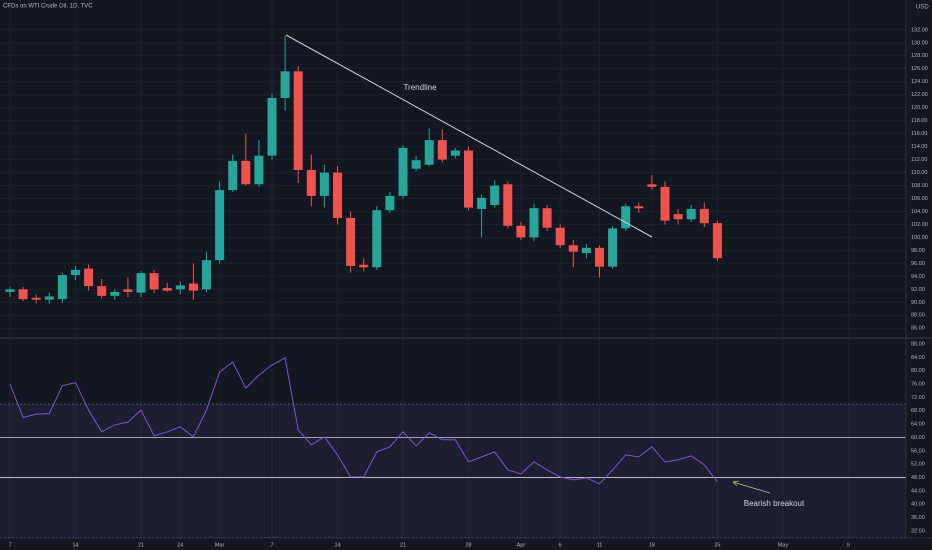 This screenshot has height=550, width=932. Describe the element at coordinates (918, 277) in the screenshot. I see `y-tick-label: 94.00` at that location.